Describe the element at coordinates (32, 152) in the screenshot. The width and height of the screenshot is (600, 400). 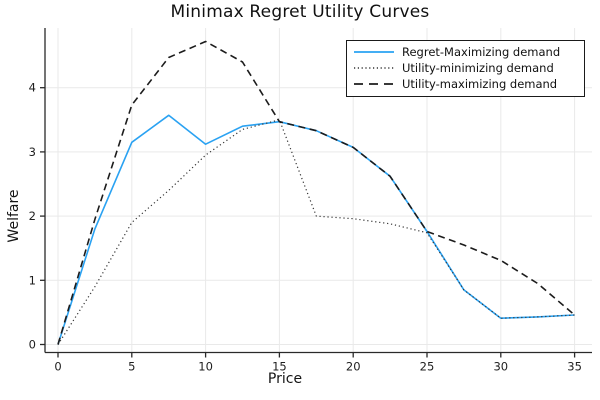
I see `y-tick-label: 3` at that location.